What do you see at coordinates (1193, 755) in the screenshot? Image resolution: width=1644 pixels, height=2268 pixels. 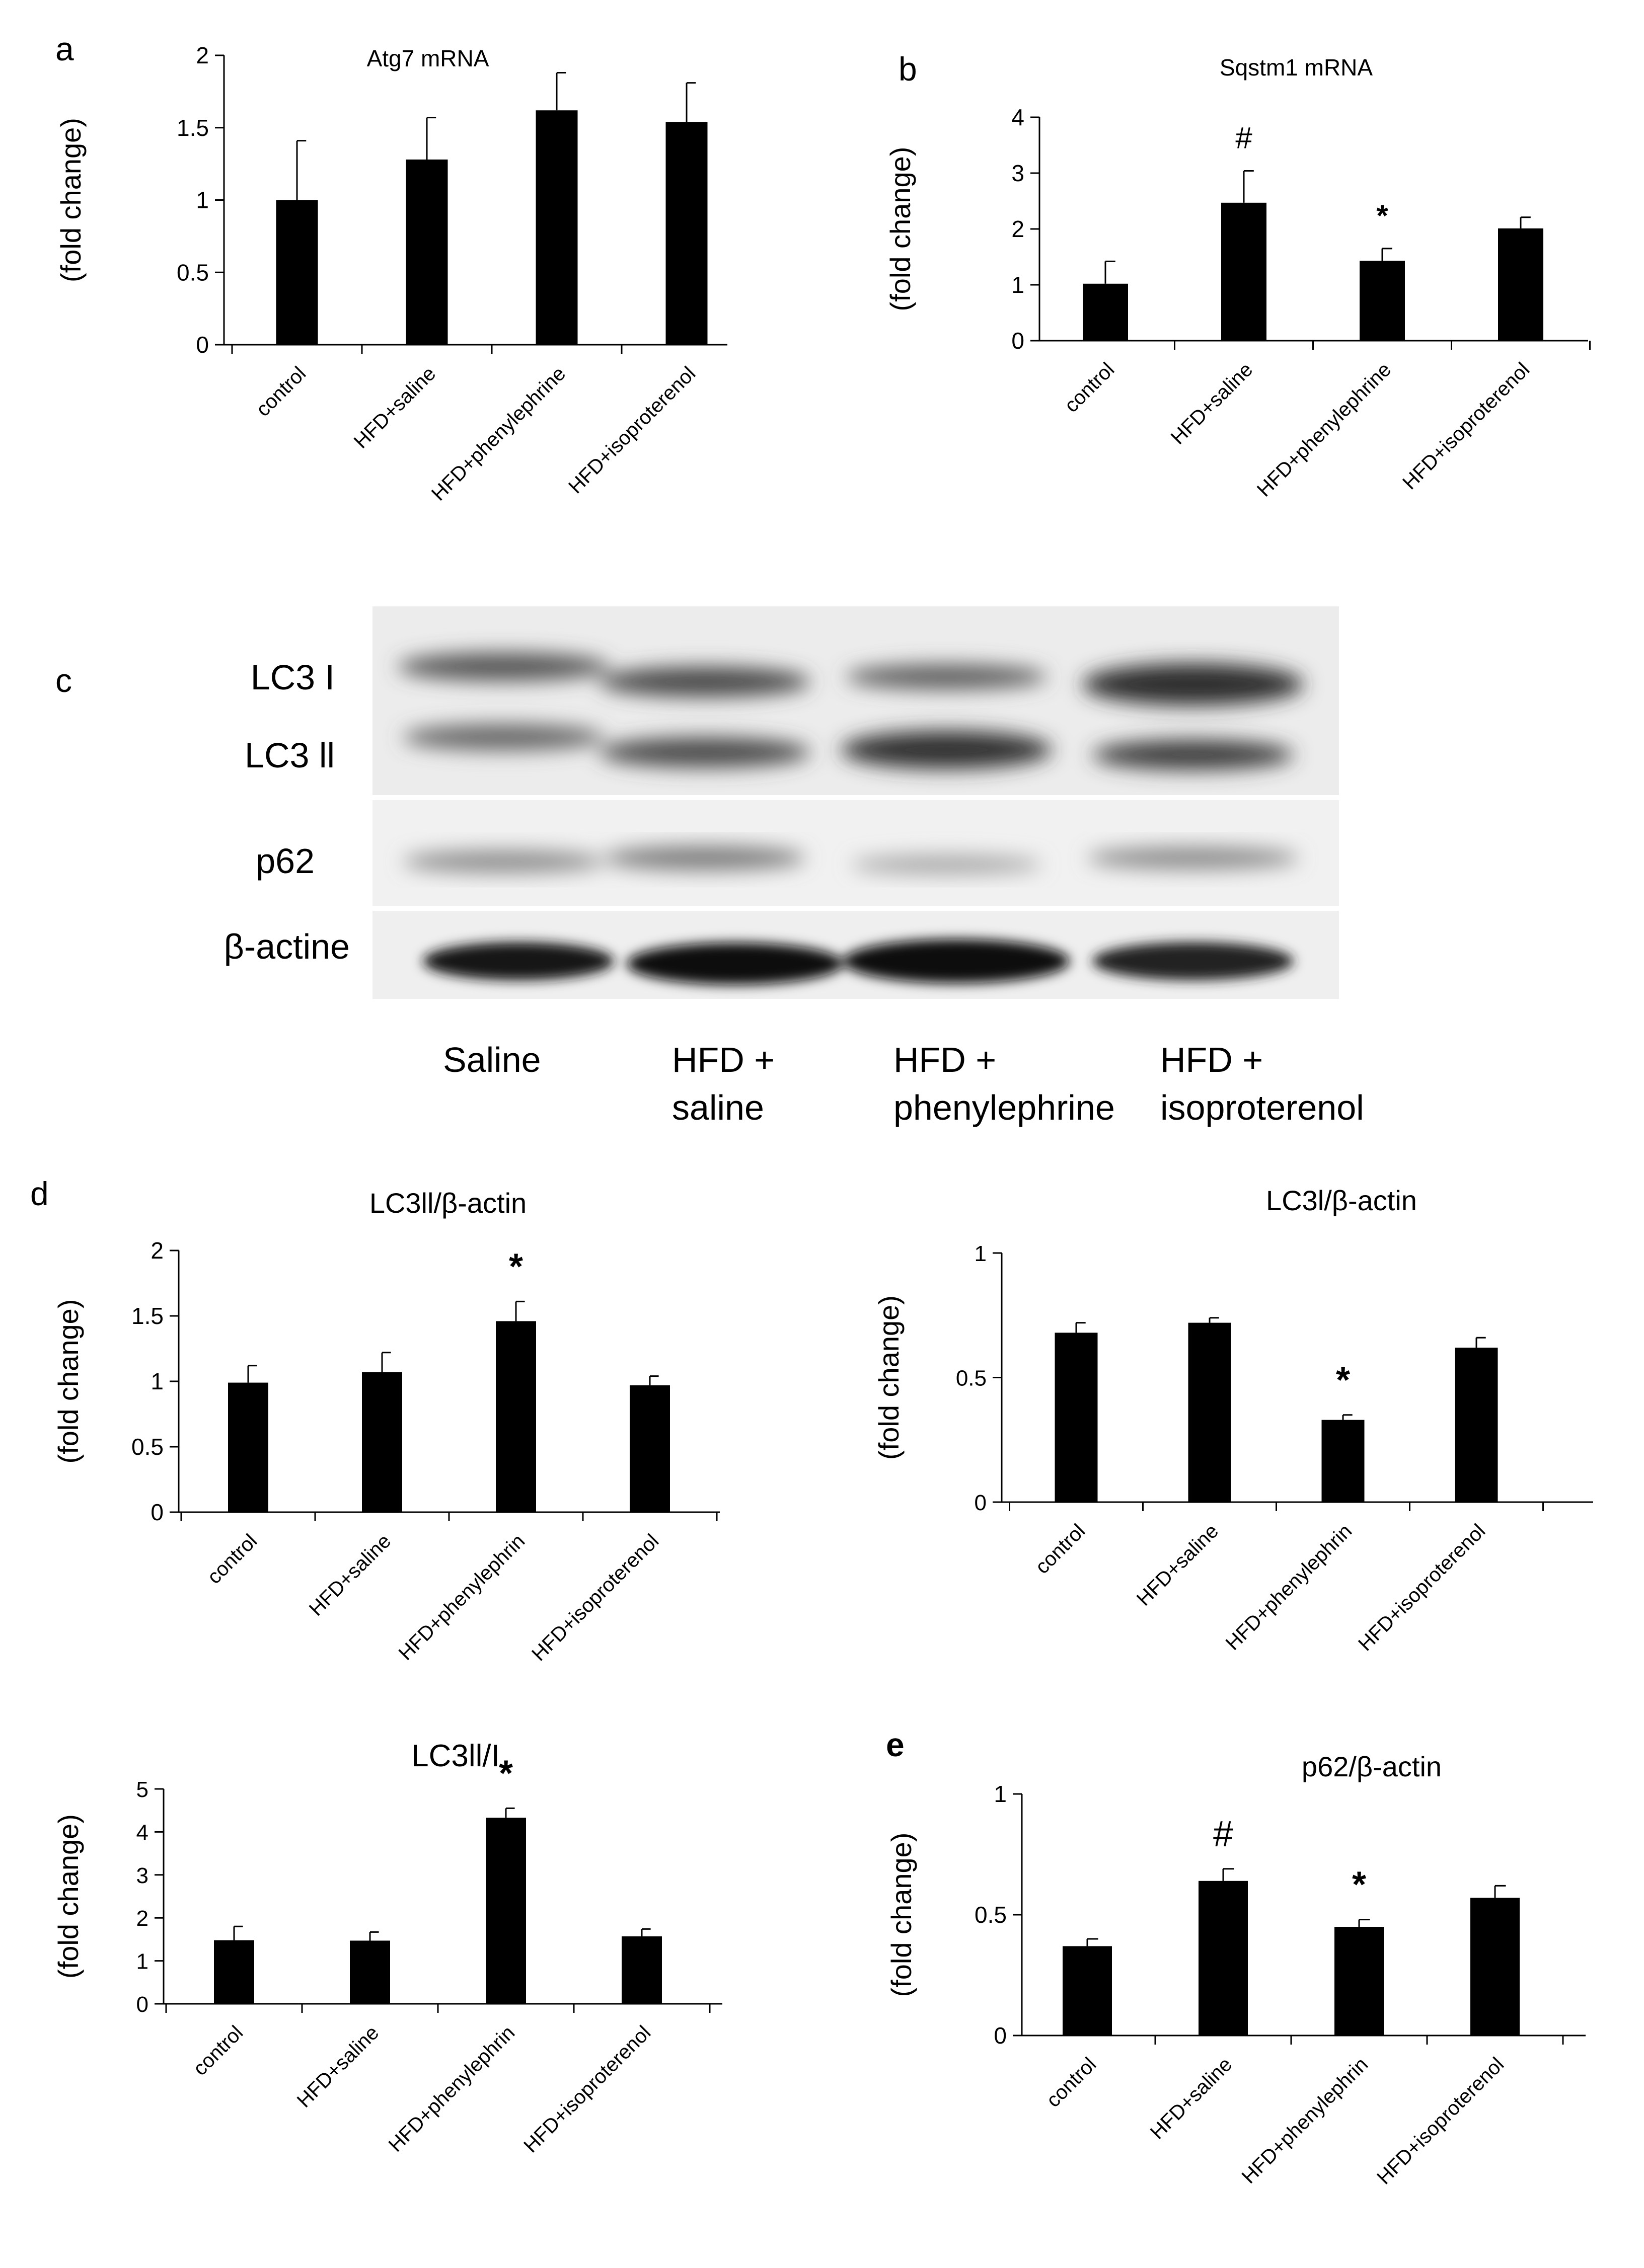 I see `band-lc3ii-lane4` at bounding box center [1193, 755].